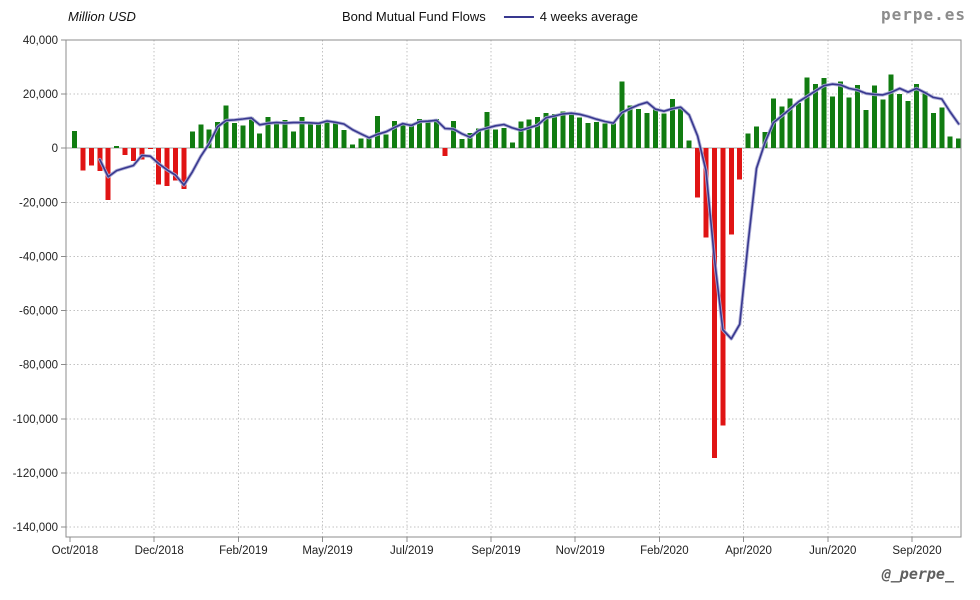 This screenshot has width=980, height=600. Describe the element at coordinates (35, 528) in the screenshot. I see `y-tick-label: -140,000` at that location.